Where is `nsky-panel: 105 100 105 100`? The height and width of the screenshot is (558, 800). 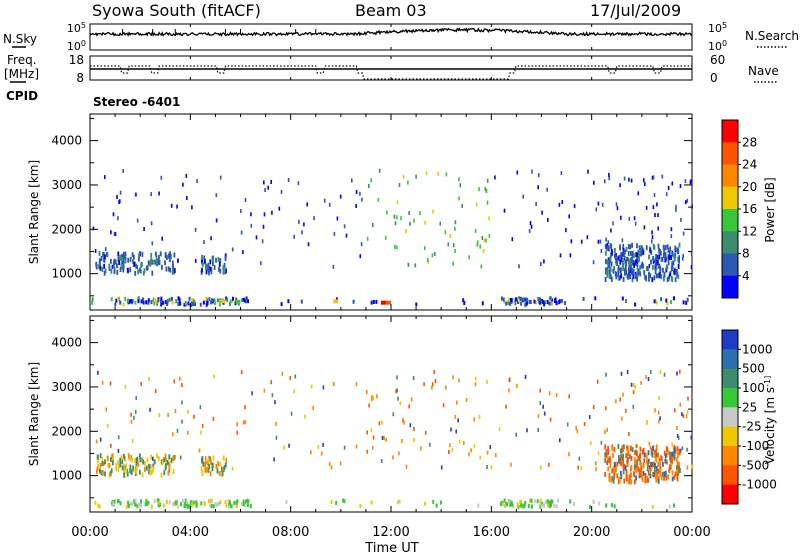
nsky-panel: 105 100 105 100 is located at coordinates (397, 37).